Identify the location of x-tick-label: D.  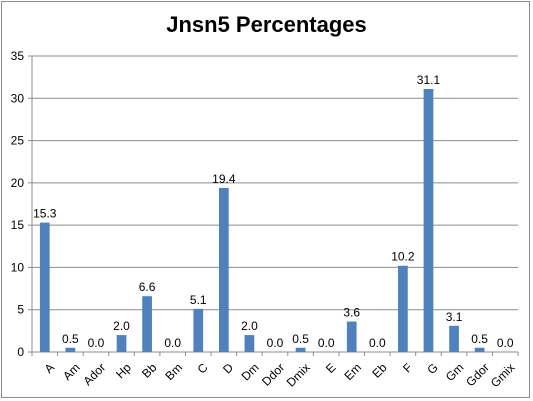
(228, 368).